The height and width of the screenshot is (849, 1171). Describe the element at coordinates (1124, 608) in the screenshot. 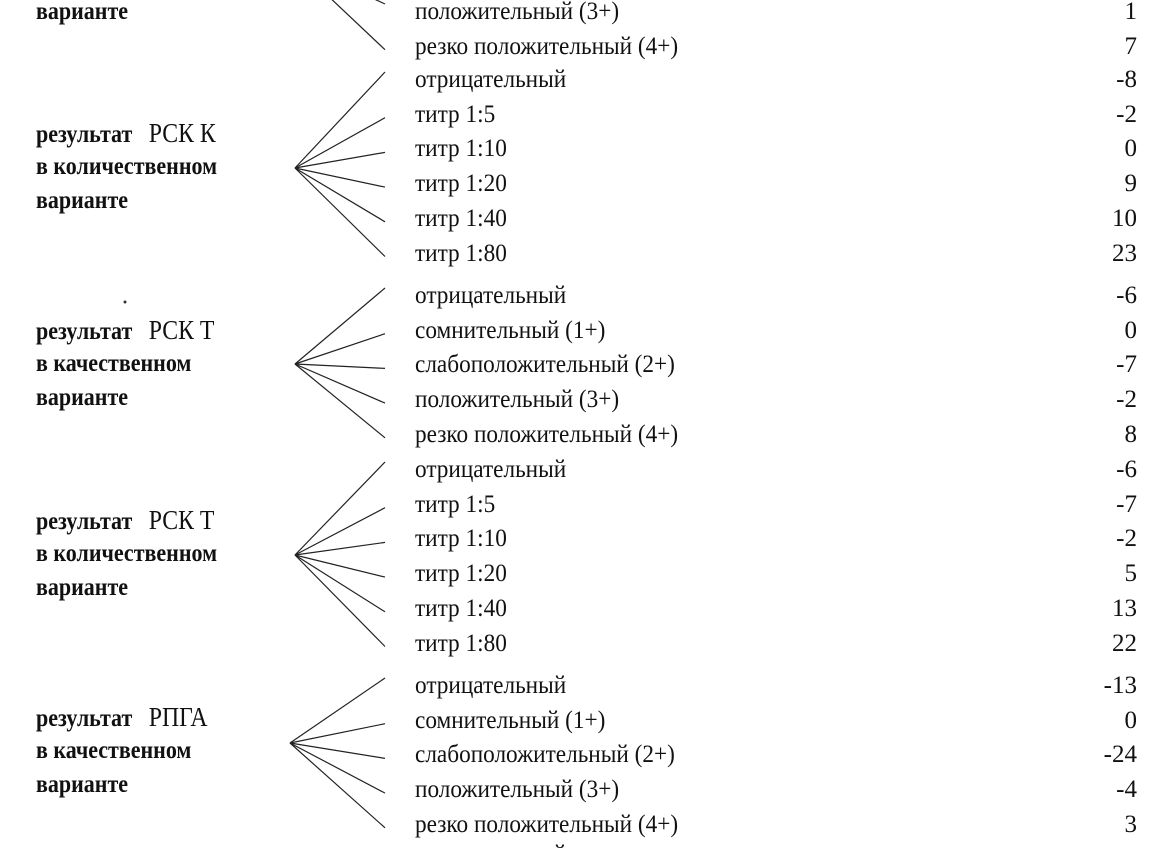

I see `result-value: 13` at that location.